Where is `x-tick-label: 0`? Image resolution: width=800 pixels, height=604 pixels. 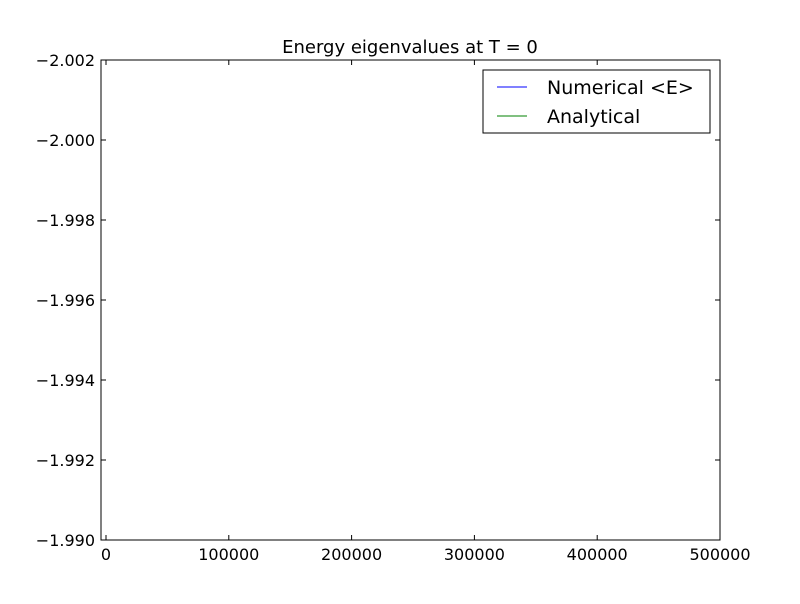
x-tick-label: 0 is located at coordinates (106, 554).